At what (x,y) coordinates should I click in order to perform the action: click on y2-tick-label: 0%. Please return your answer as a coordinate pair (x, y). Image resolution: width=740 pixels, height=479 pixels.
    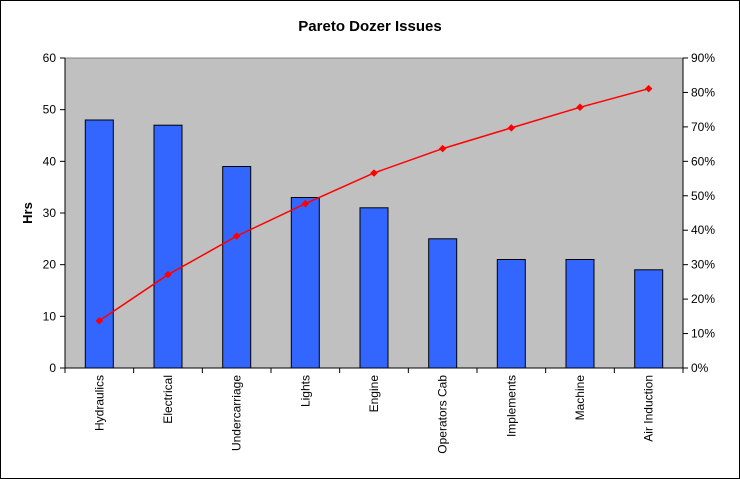
    Looking at the image, I should click on (700, 368).